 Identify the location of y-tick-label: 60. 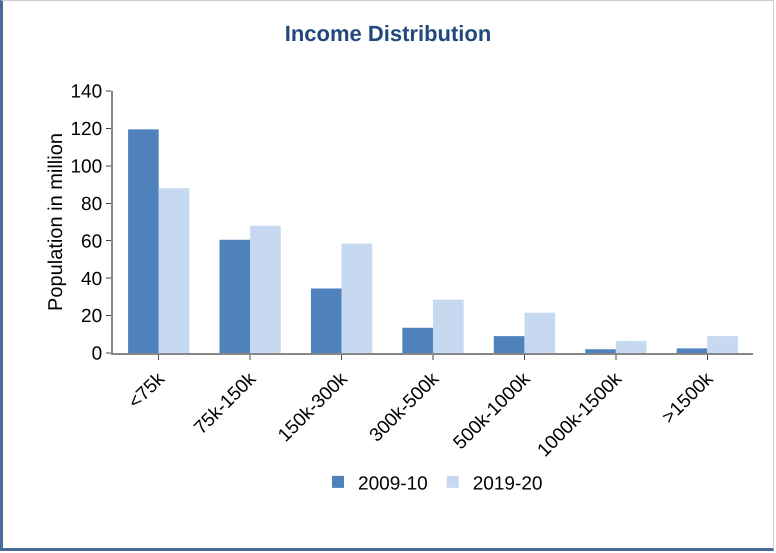
(91, 241).